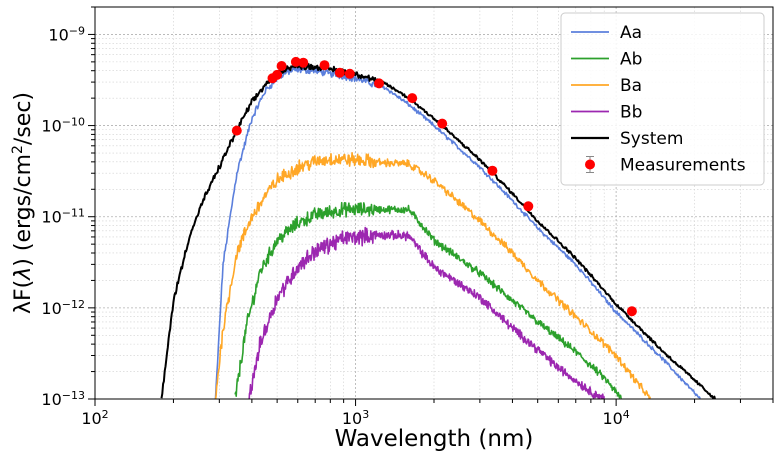 The image size is (781, 464). I want to click on y-tick-label: 10−13, so click(63, 399).